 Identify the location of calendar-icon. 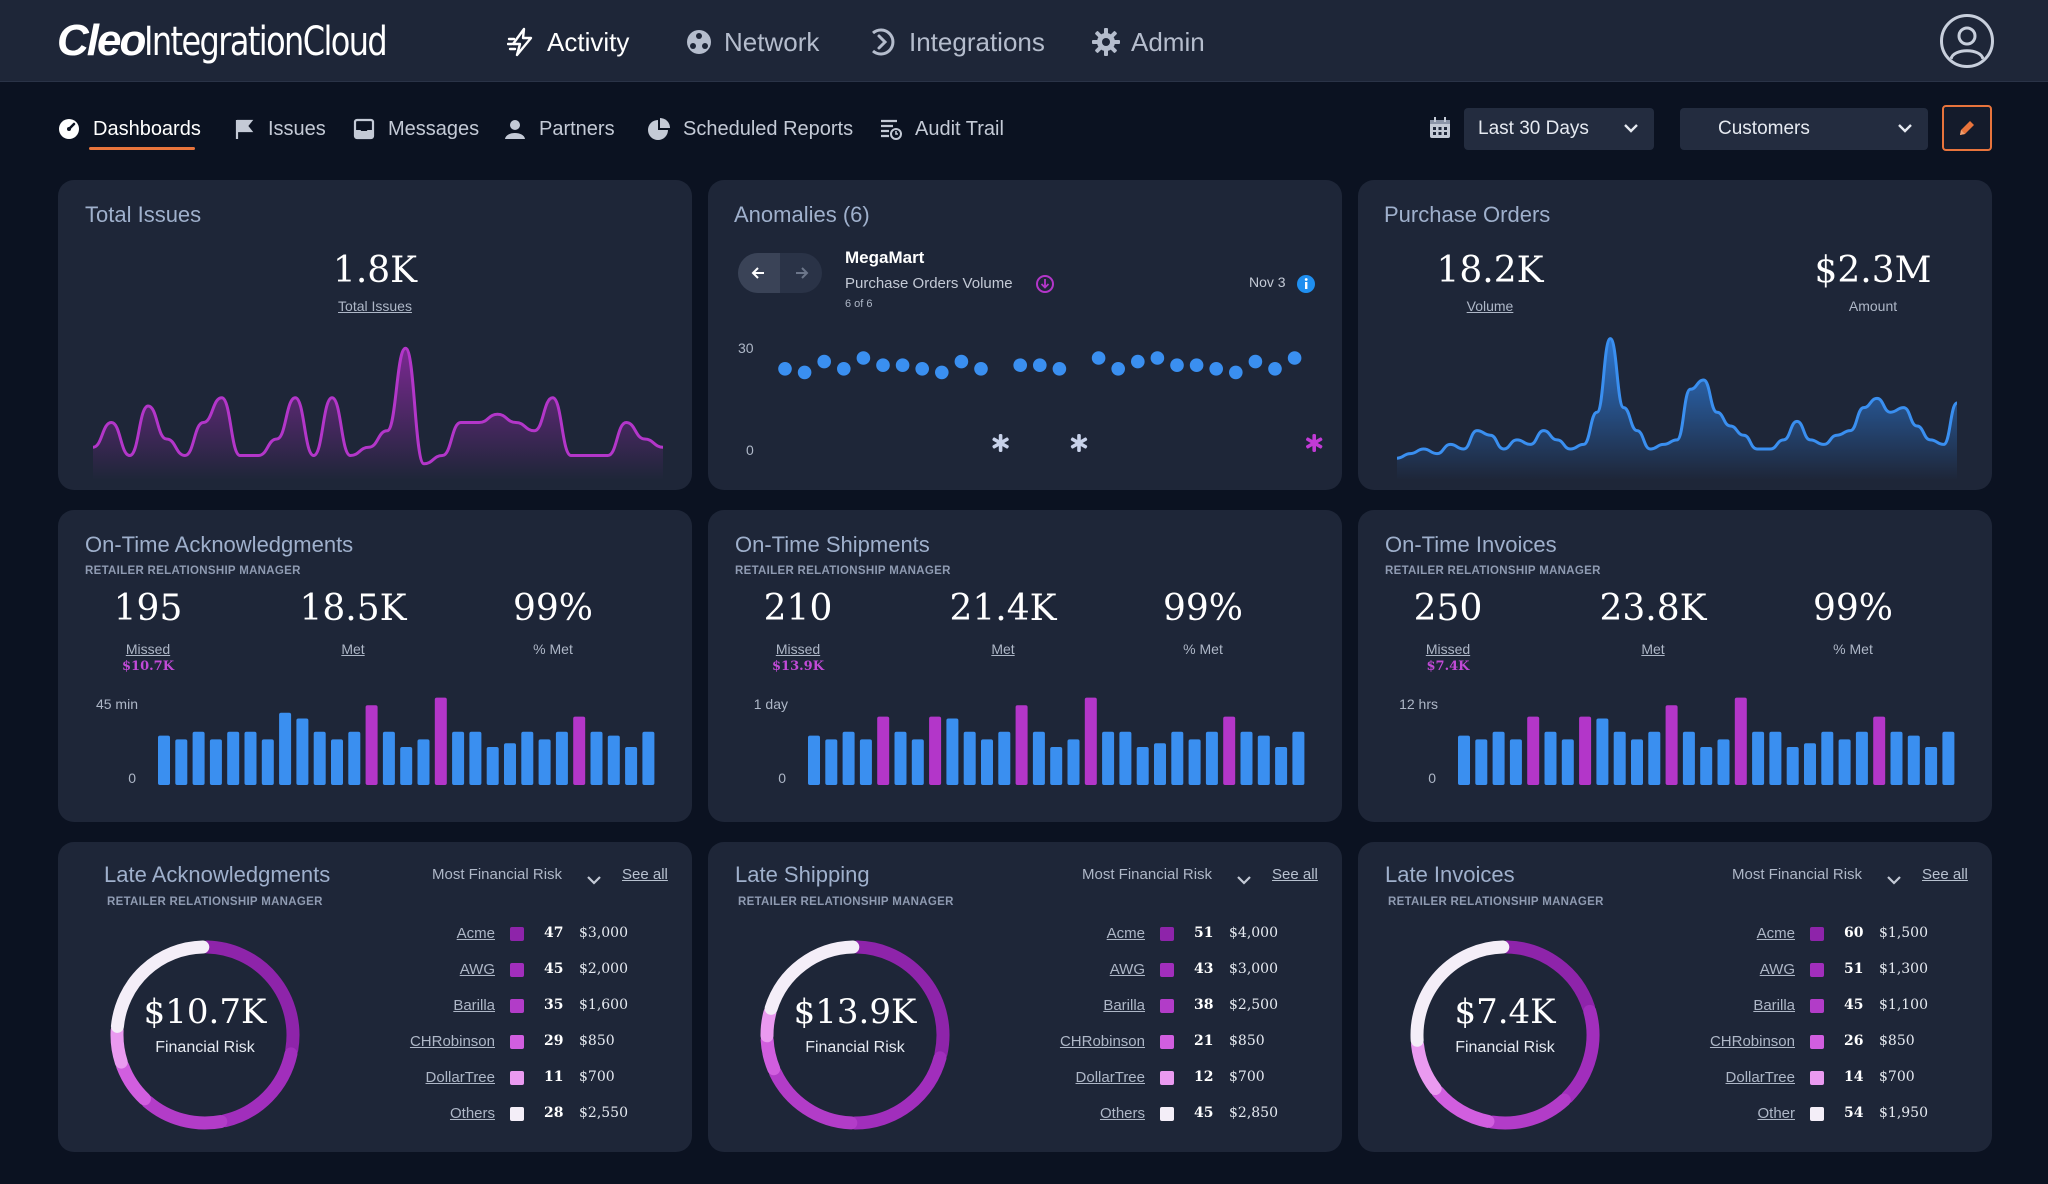
(1440, 128).